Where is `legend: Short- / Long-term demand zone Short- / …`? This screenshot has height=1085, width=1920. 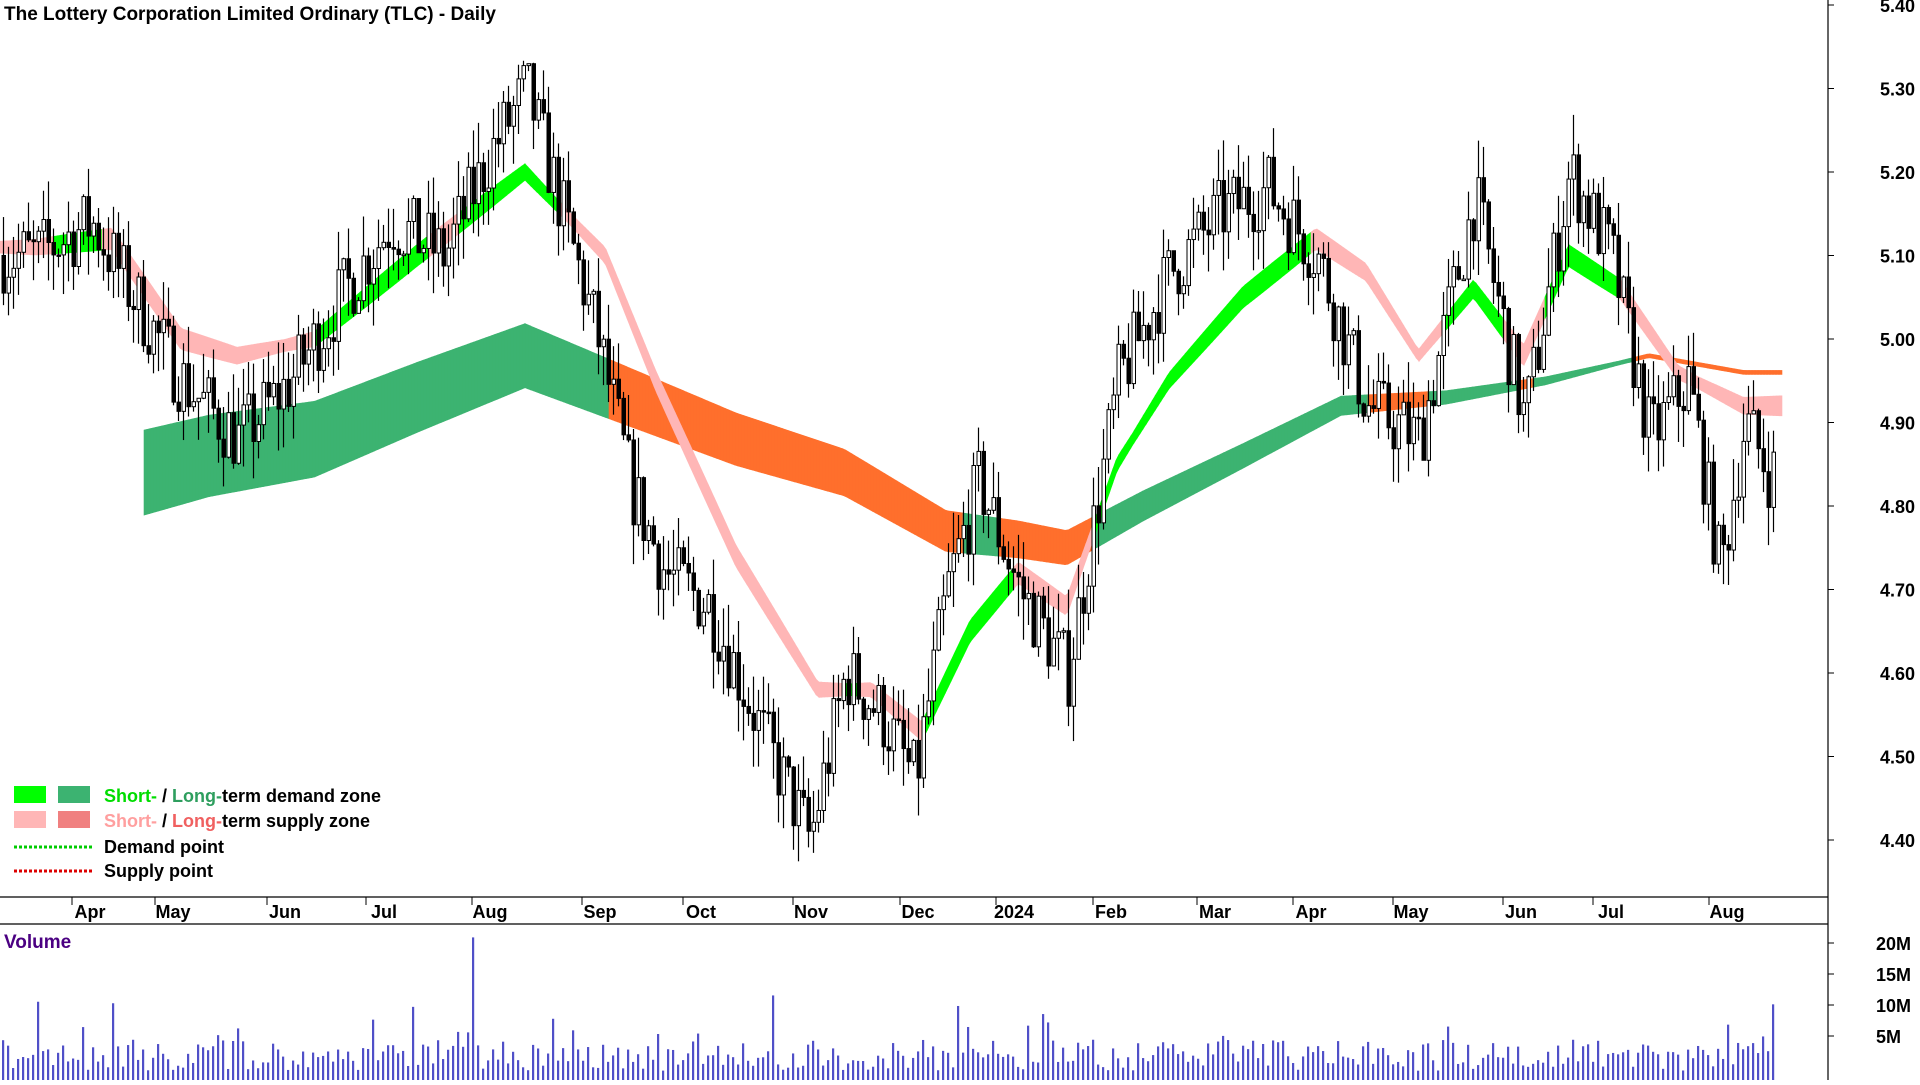
legend: Short- / Long-term demand zone Short- / … is located at coordinates (197, 833).